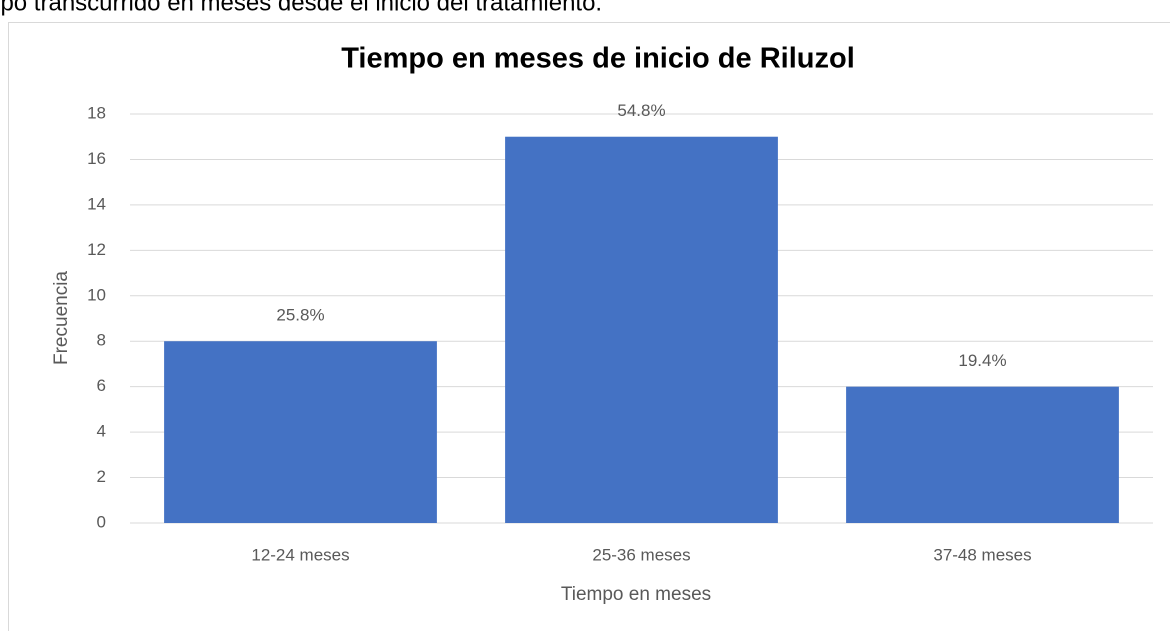 This screenshot has height=631, width=1170. I want to click on y-tick-label: 8, so click(101, 340).